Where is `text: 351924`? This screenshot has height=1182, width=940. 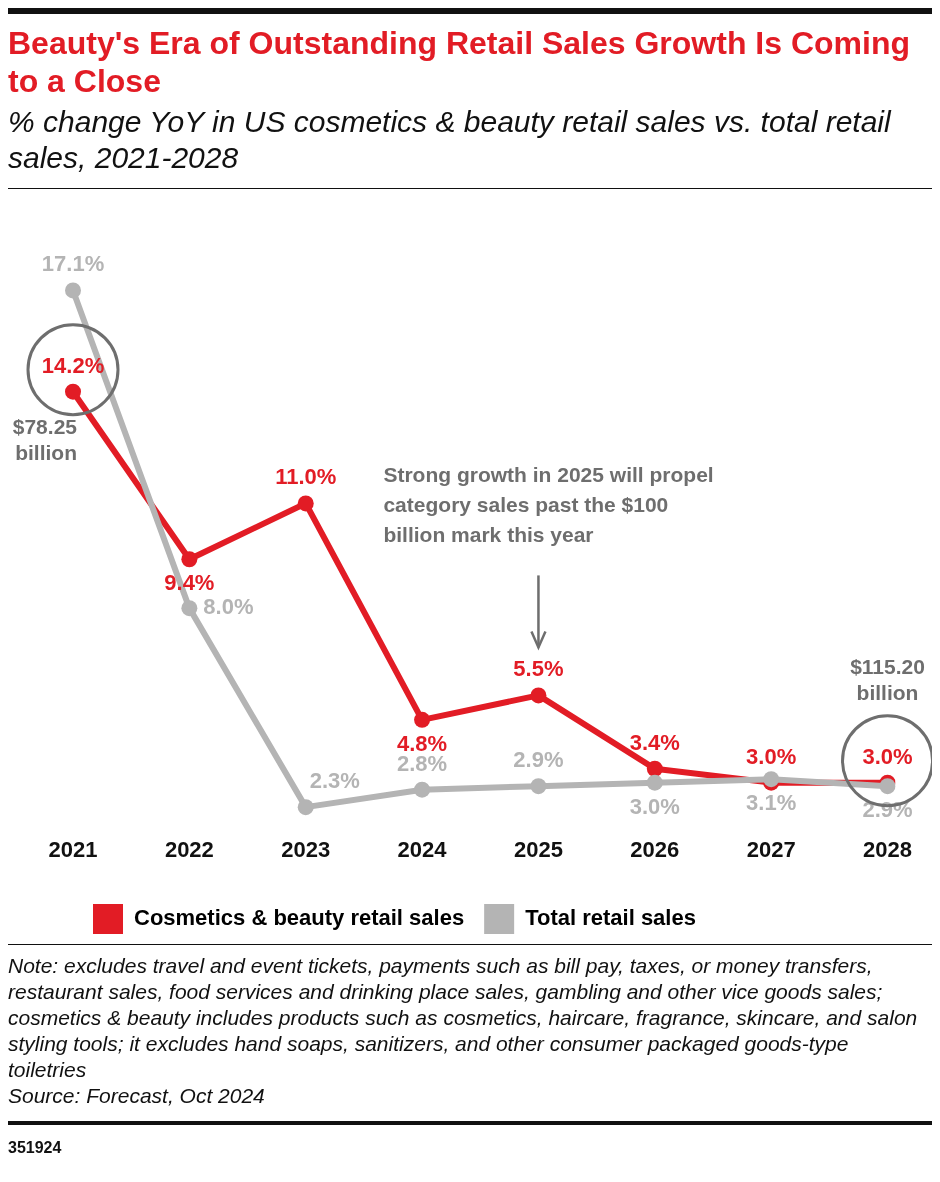 text: 351924 is located at coordinates (35, 1147).